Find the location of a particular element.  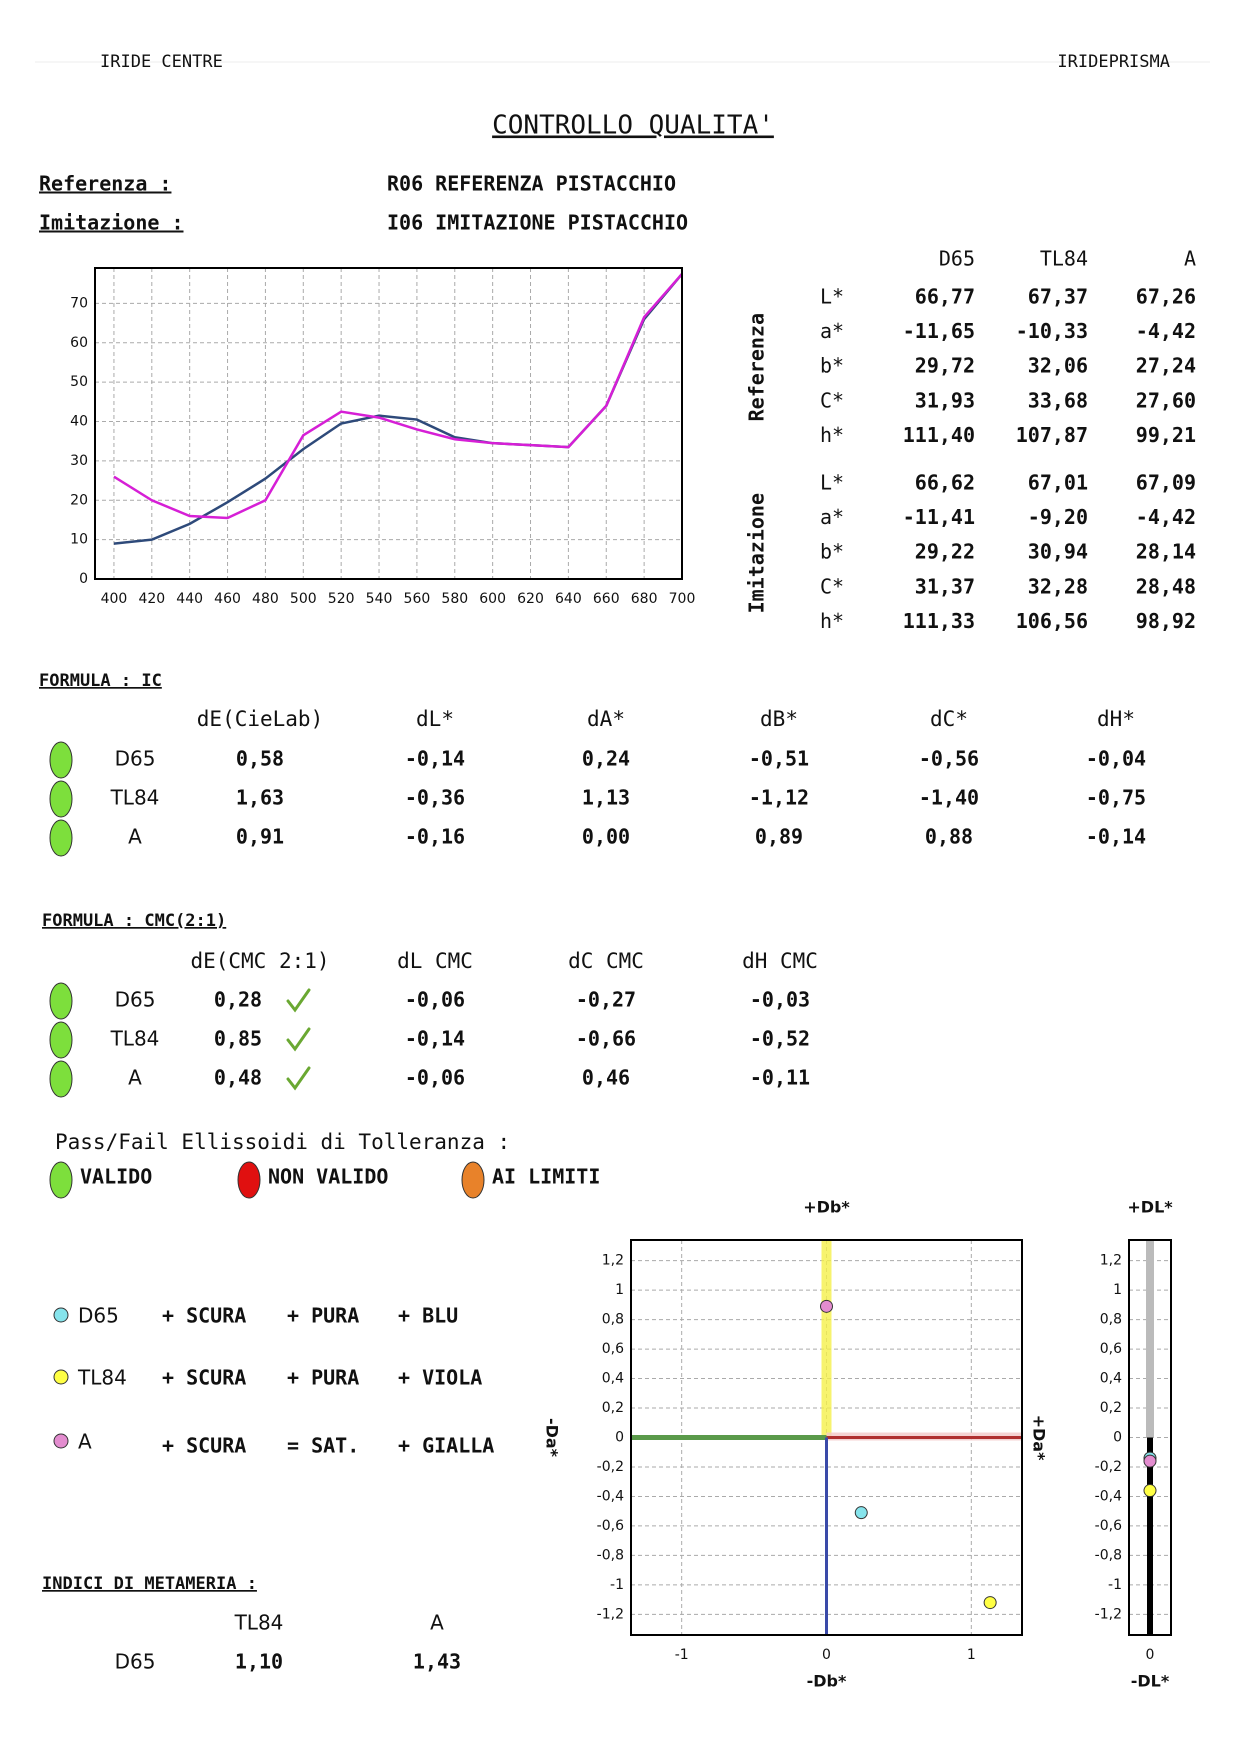

x-tick-label: 560 is located at coordinates (417, 599).